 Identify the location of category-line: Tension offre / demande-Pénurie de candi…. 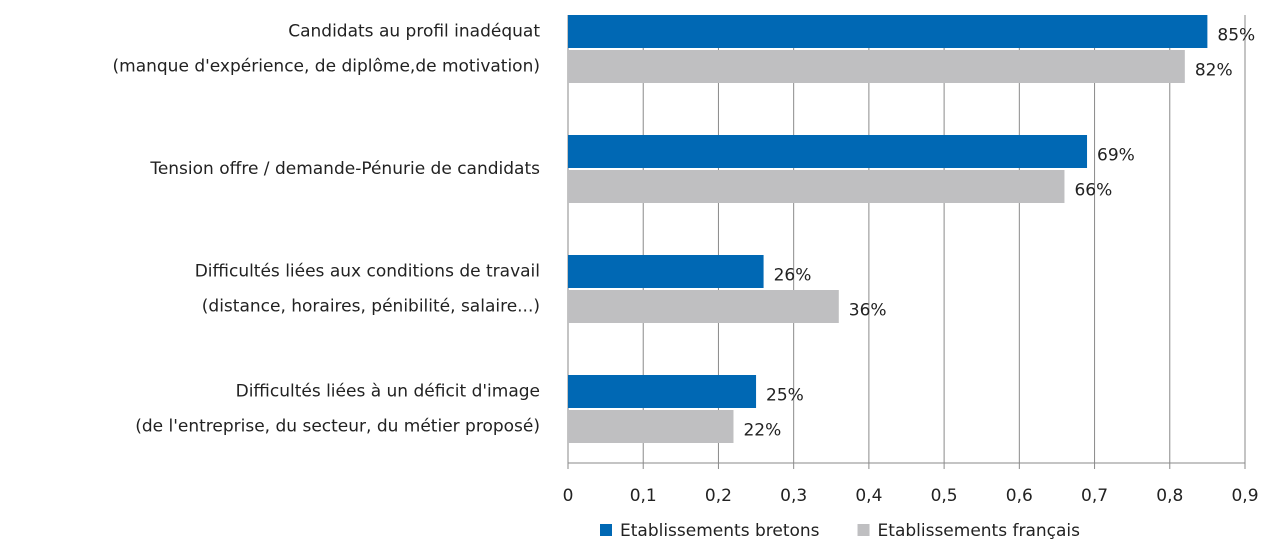
(344, 169).